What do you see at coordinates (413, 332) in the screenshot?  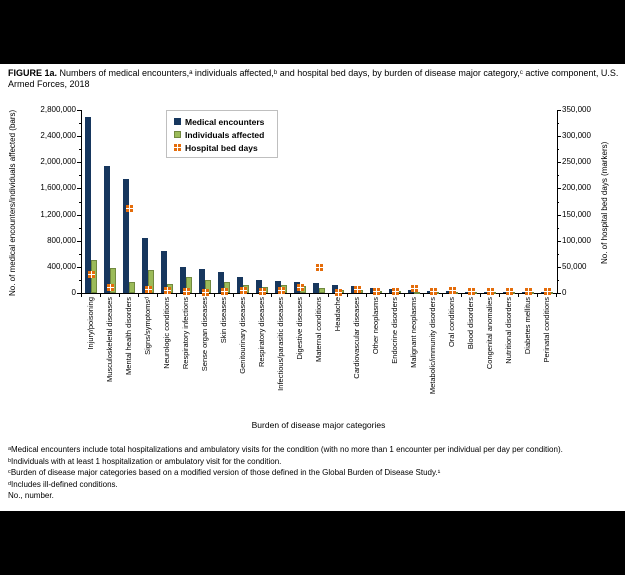 I see `x-axis-category-label: Malignant neoplasms` at bounding box center [413, 332].